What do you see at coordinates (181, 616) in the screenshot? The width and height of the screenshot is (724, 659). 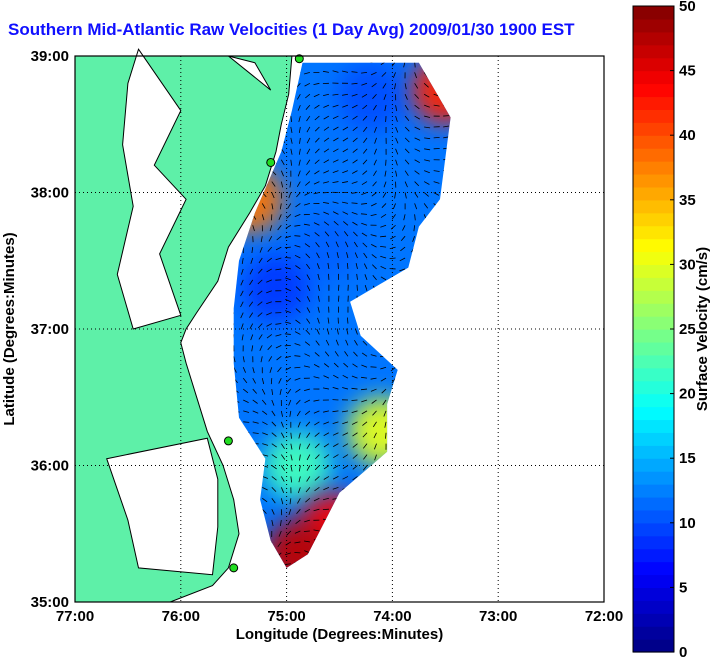 I see `x-tick-label-1: 76:00` at bounding box center [181, 616].